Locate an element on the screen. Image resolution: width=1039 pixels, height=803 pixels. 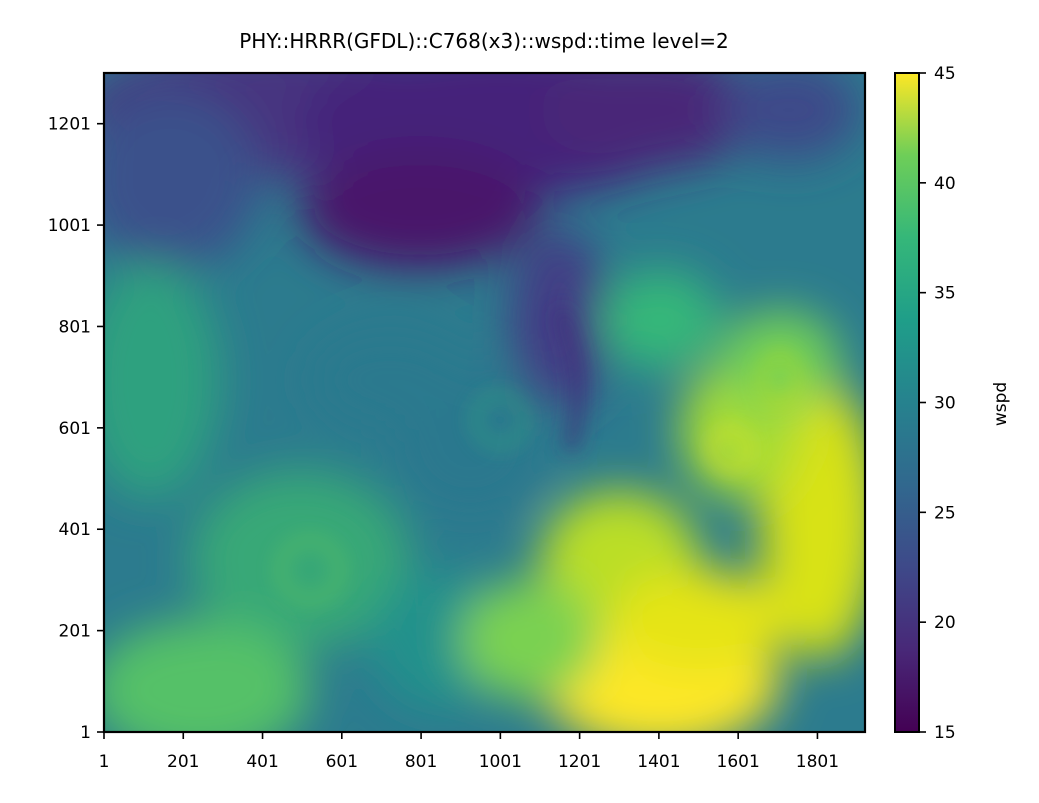
x-tick-label: 1801 is located at coordinates (817, 762).